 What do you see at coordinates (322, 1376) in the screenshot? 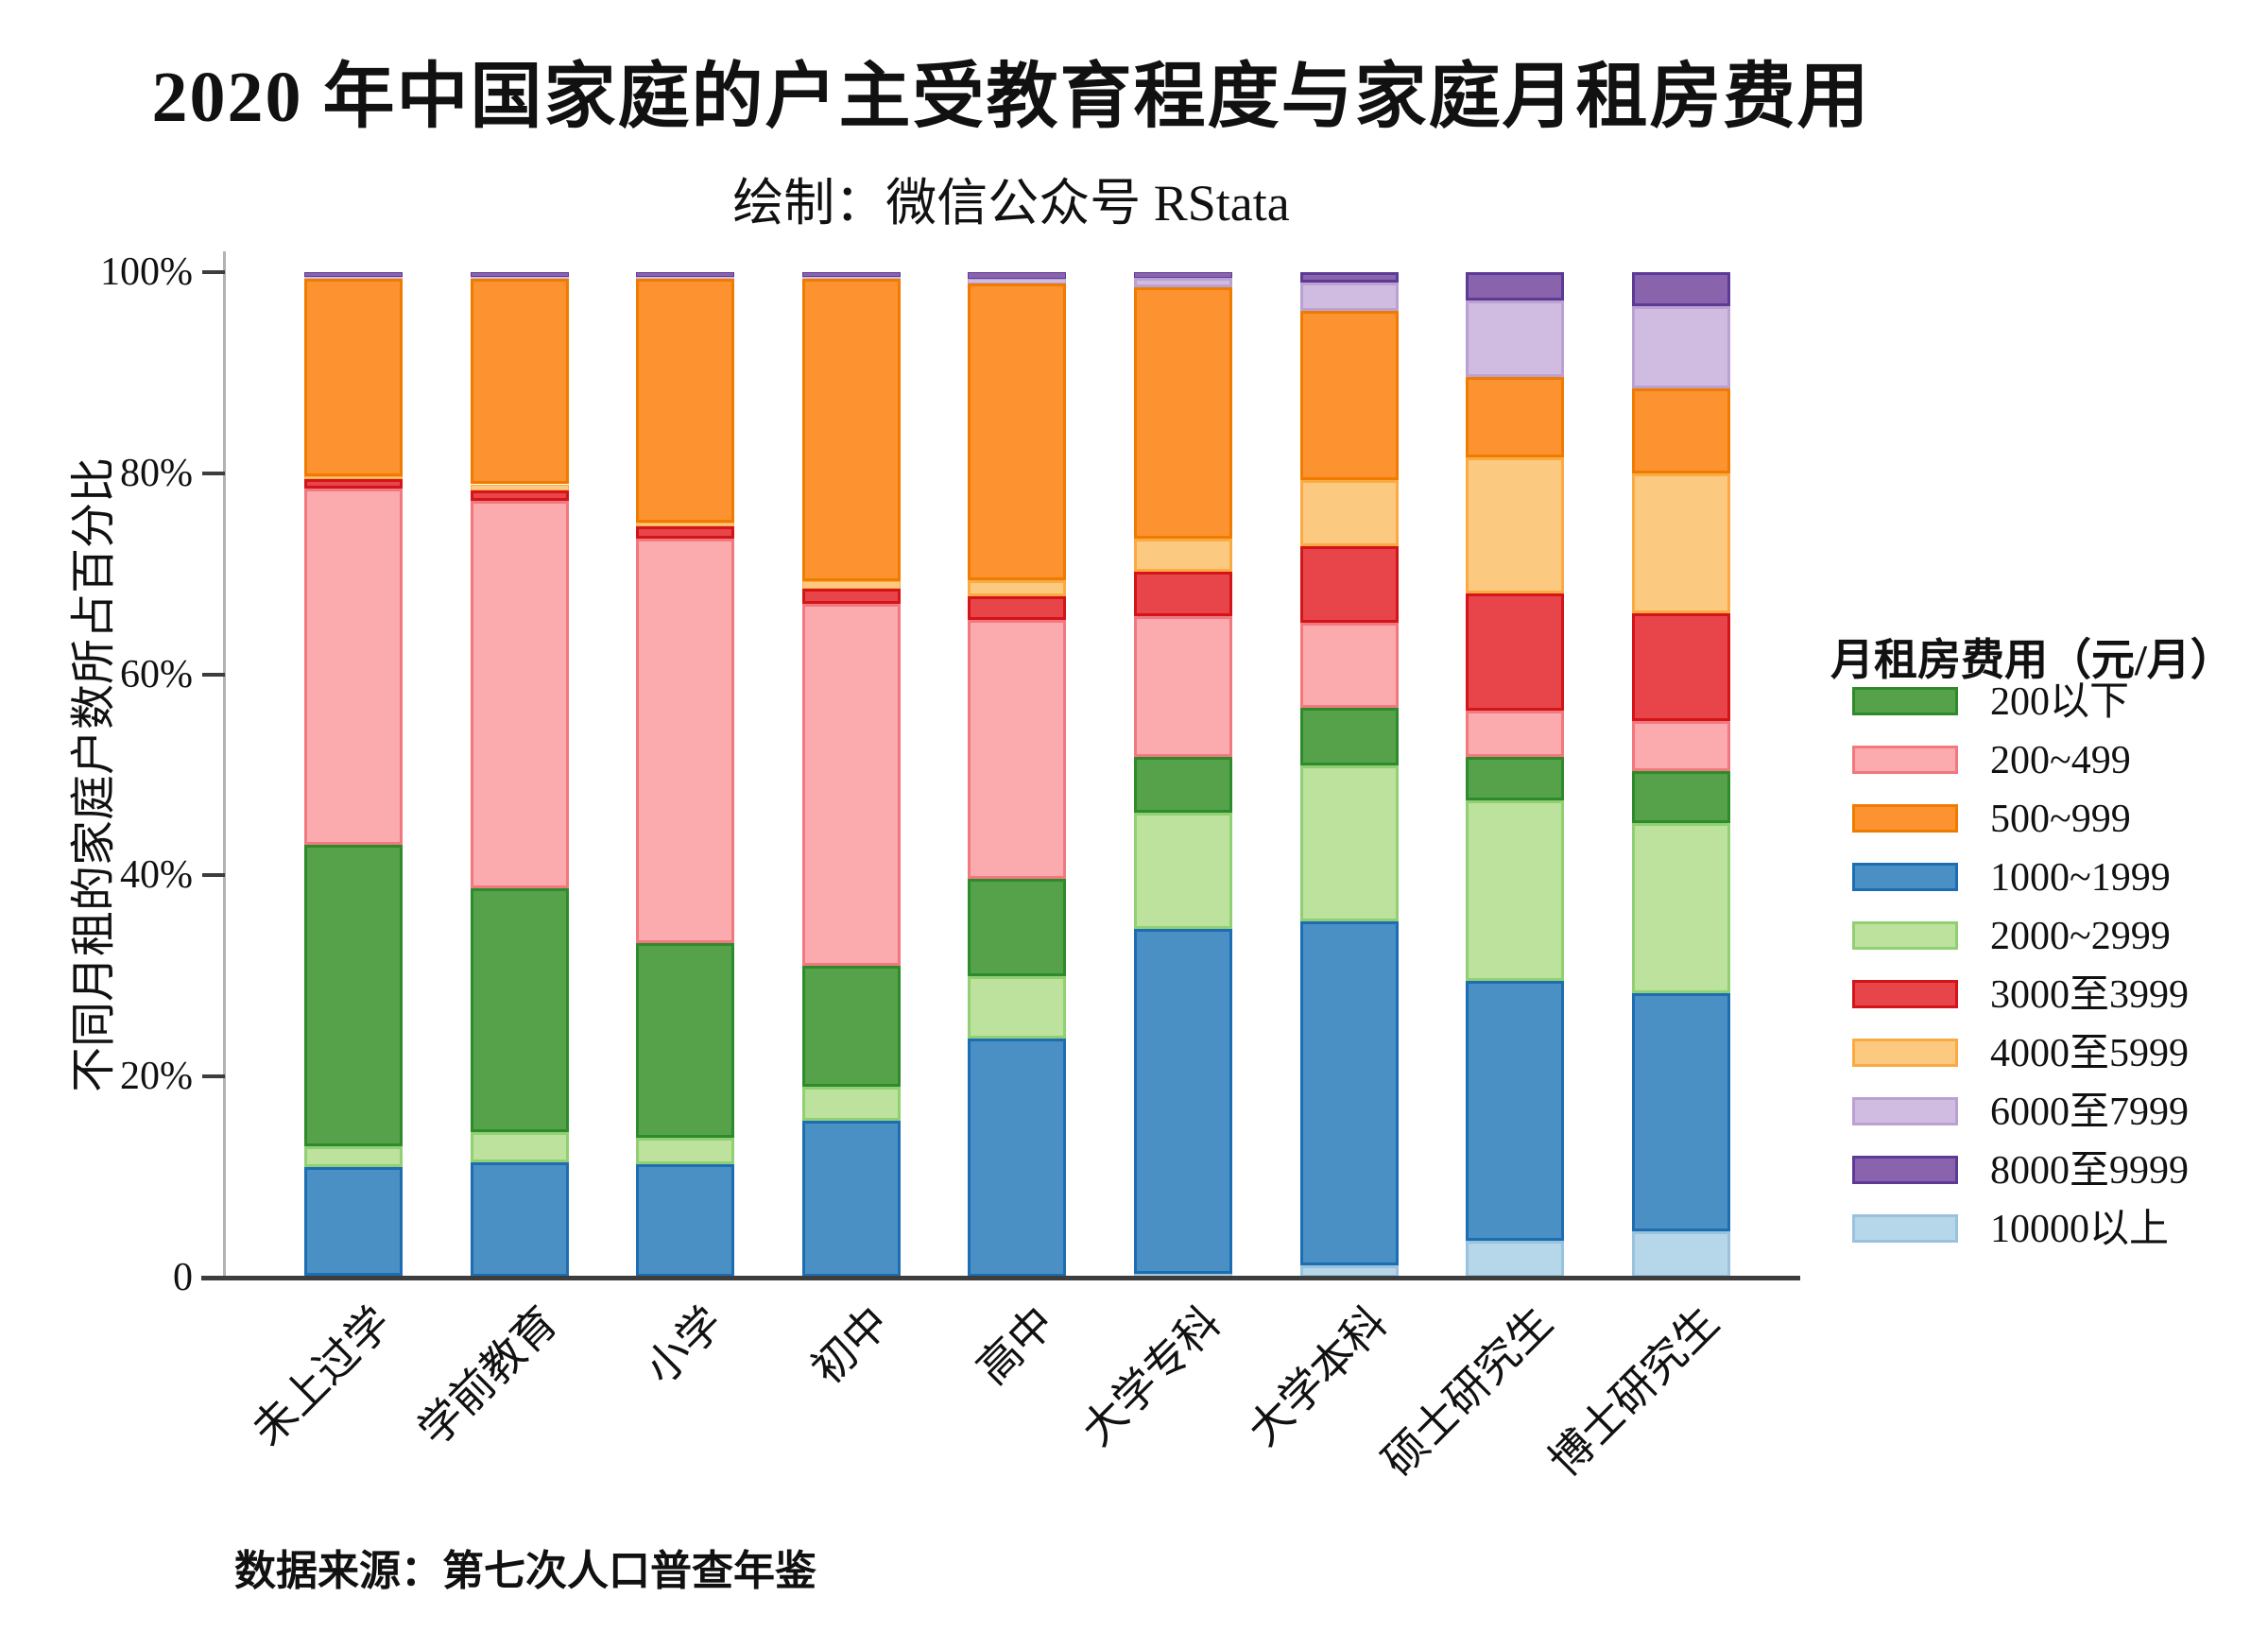
I see `x-axis-label: 未上过学` at bounding box center [322, 1376].